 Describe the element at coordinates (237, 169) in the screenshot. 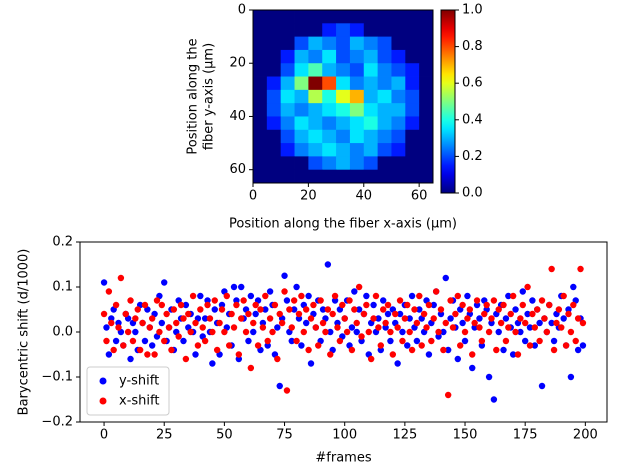

I see `y-tick-label: 60` at that location.